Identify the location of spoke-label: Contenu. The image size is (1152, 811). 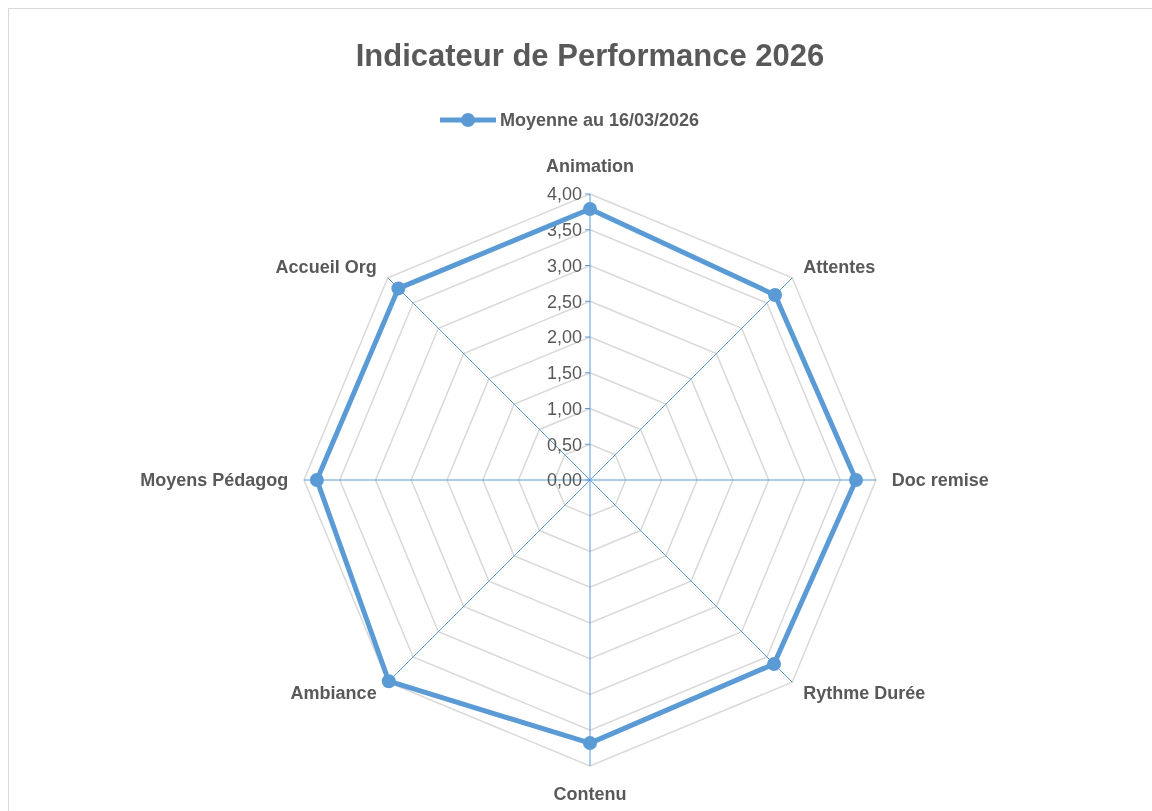
(590, 793).